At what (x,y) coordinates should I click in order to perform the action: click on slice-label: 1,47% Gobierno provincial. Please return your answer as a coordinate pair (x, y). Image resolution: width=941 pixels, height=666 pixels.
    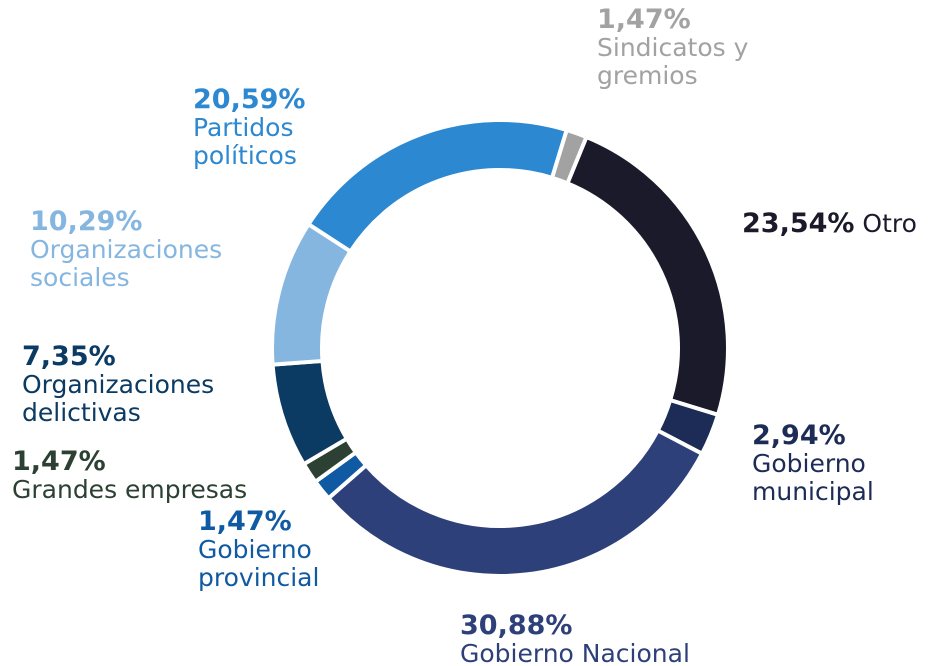
    Looking at the image, I should click on (278, 550).